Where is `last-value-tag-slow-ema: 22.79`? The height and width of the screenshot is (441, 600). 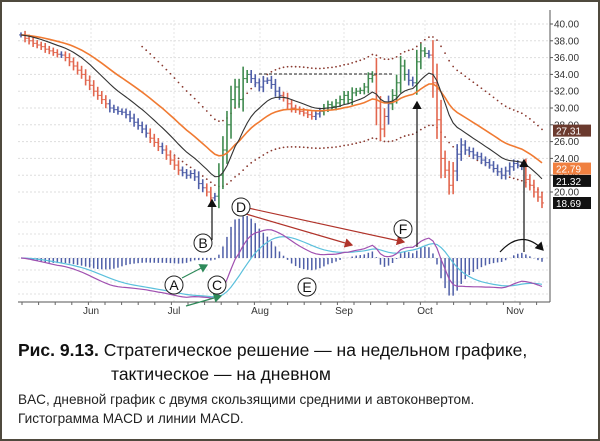
last-value-tag-slow-ema: 22.79 is located at coordinates (568, 170).